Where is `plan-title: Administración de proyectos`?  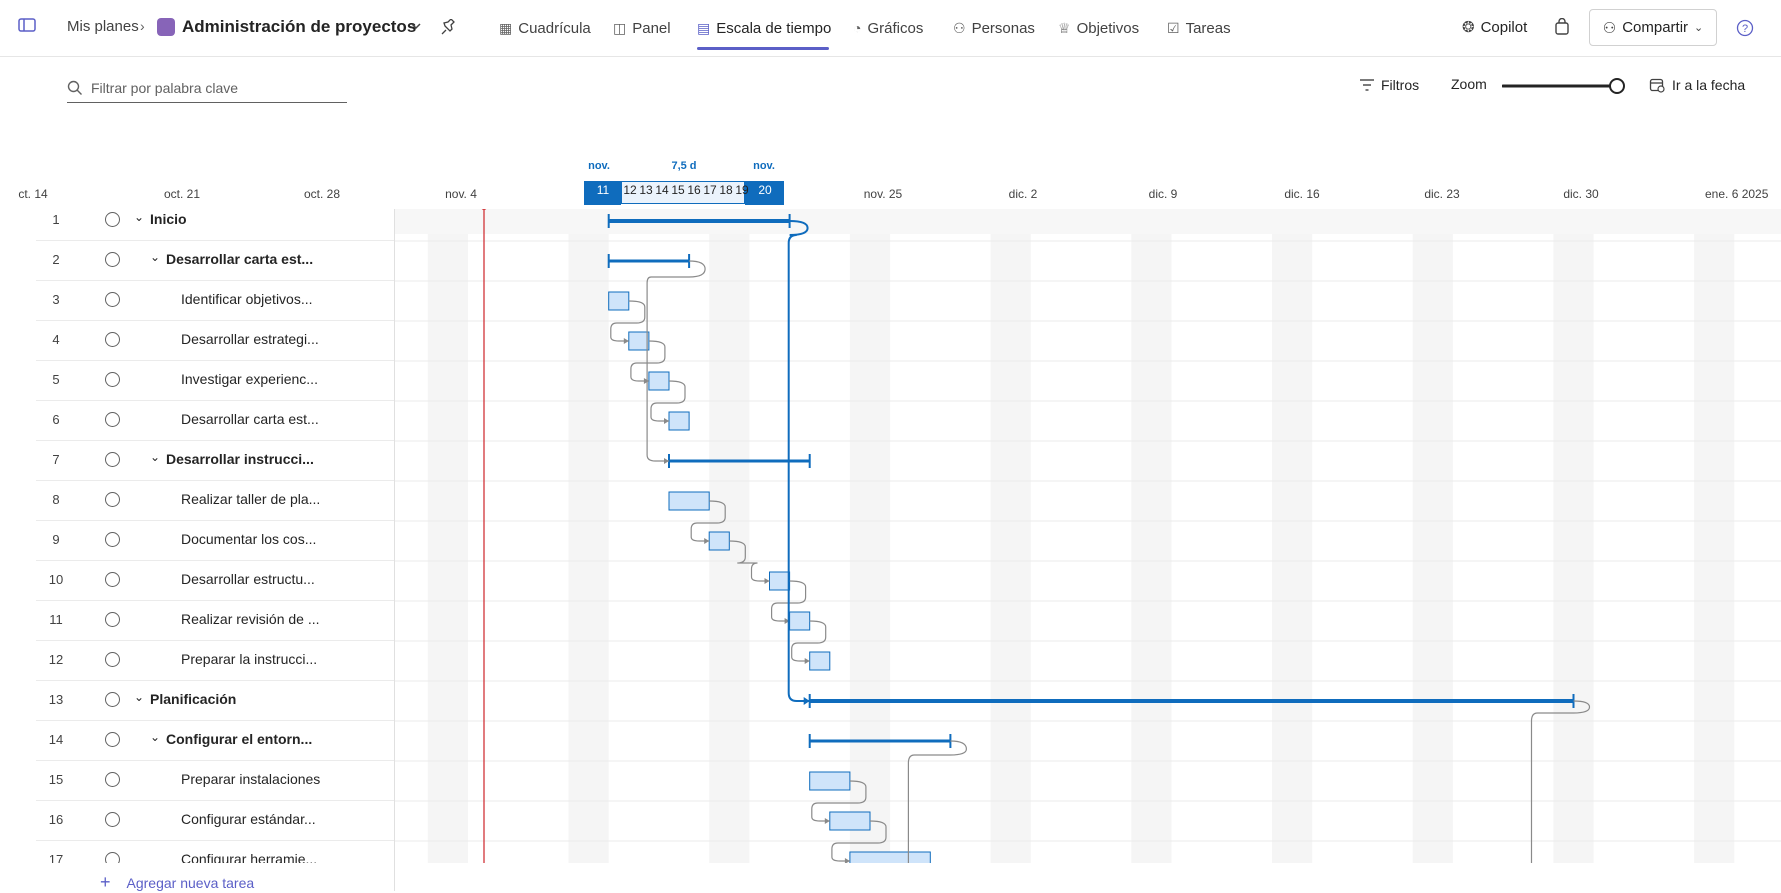 plan-title: Administración de proyectos is located at coordinates (299, 26).